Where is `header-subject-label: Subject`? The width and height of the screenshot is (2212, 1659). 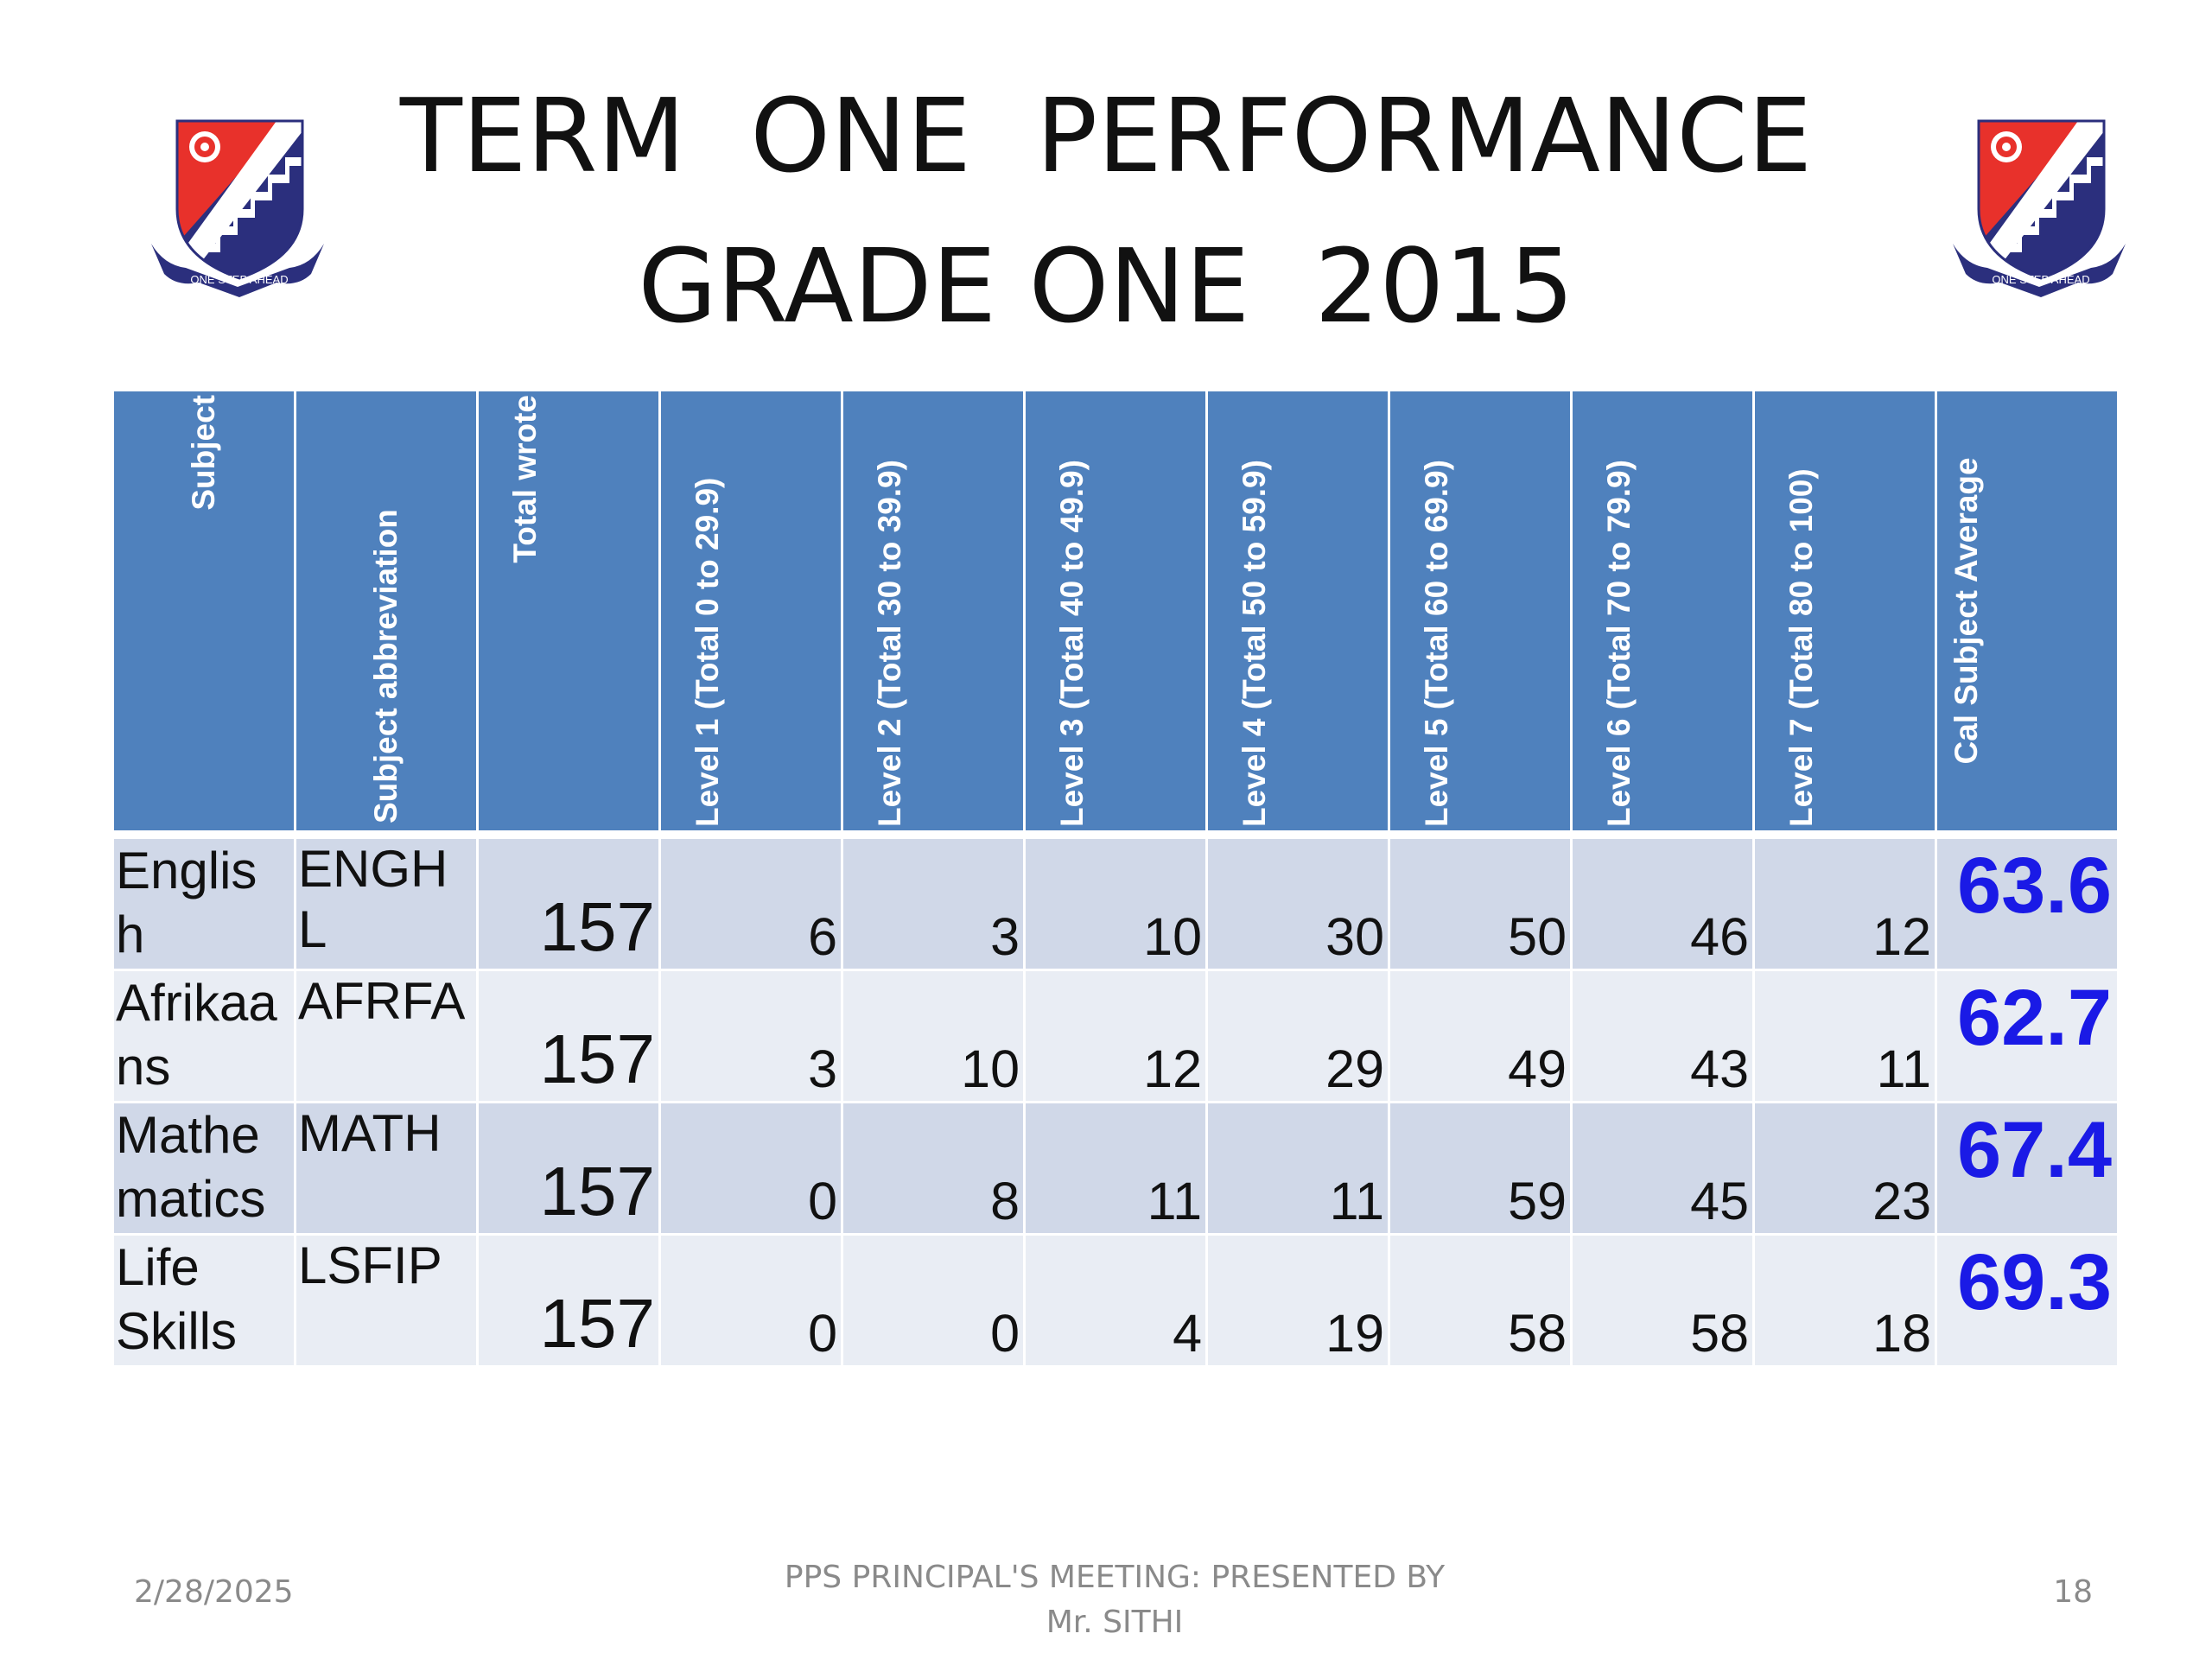 header-subject-label: Subject is located at coordinates (203, 453).